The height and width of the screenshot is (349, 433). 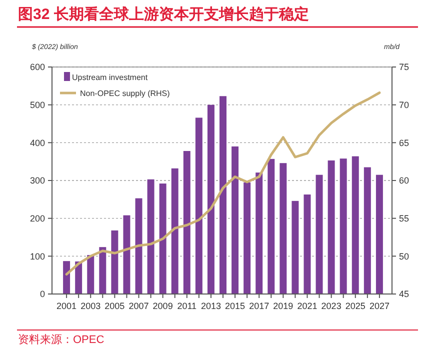 I want to click on x-tick-label: 2011, so click(x=187, y=306).